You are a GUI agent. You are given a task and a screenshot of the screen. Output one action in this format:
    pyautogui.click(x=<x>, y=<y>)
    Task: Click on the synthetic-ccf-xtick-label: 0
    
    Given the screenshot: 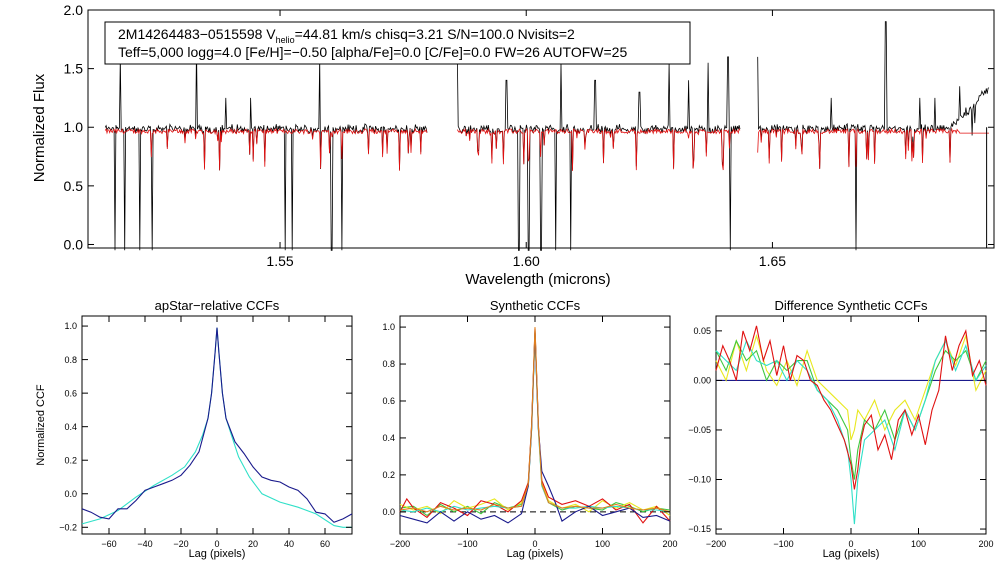 What is the action you would take?
    pyautogui.click(x=534, y=544)
    